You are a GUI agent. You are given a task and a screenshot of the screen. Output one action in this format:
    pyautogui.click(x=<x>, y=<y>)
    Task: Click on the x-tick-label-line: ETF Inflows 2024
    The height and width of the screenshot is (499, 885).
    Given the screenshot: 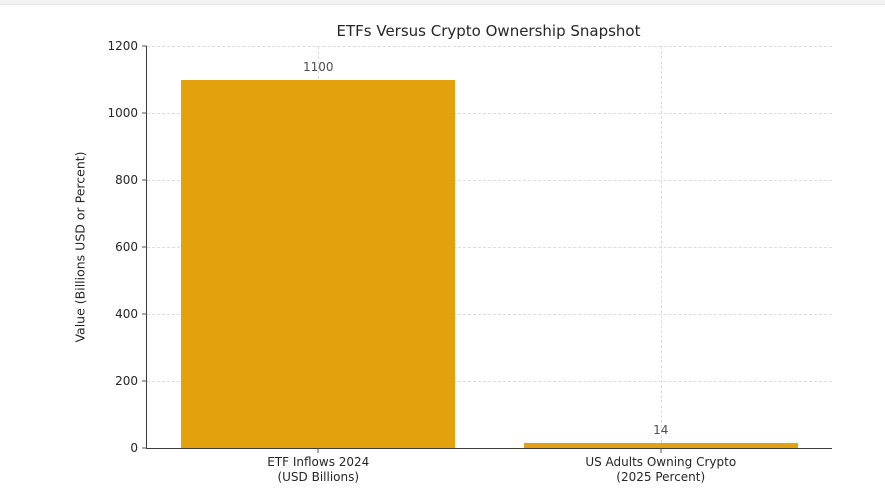 What is the action you would take?
    pyautogui.click(x=318, y=462)
    